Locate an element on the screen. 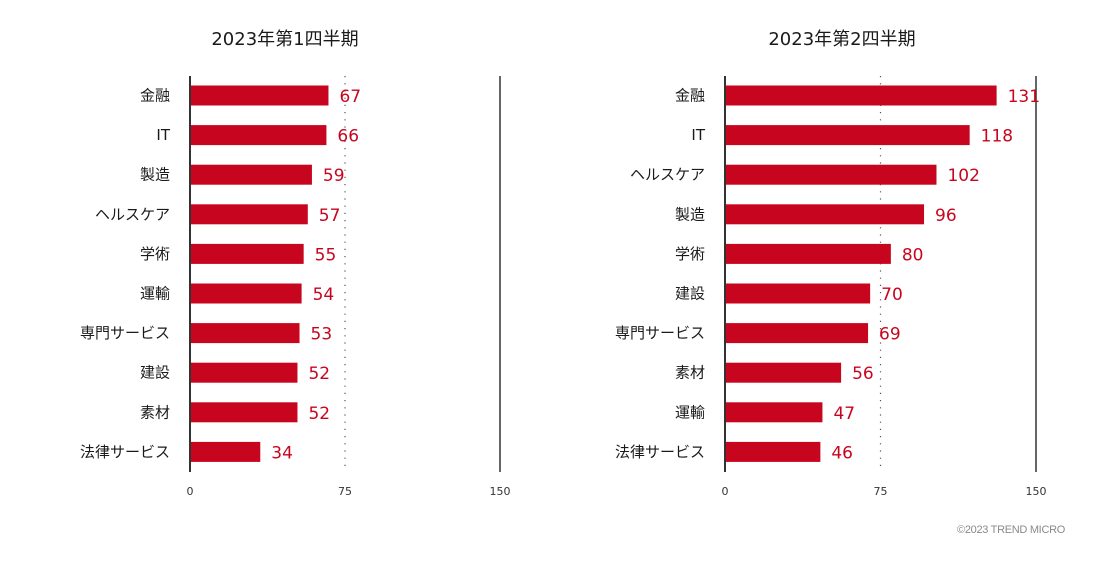 Image resolution: width=1095 pixels, height=565 pixels. value-label: 57 is located at coordinates (330, 216).